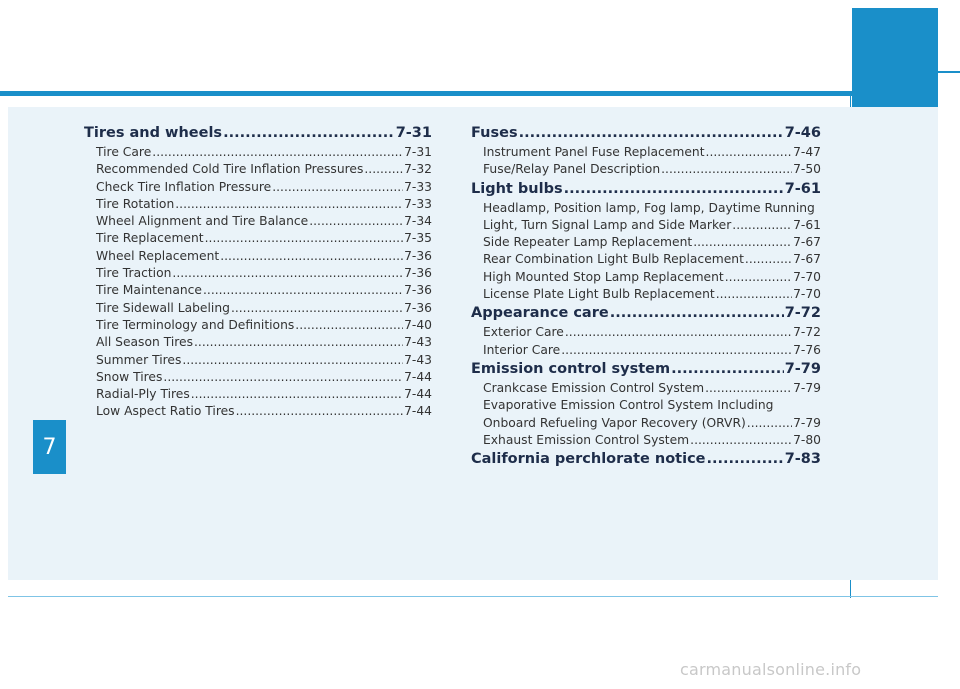 The width and height of the screenshot is (960, 689). What do you see at coordinates (124, 152) in the screenshot?
I see `toc-entry-title: Tire Care` at bounding box center [124, 152].